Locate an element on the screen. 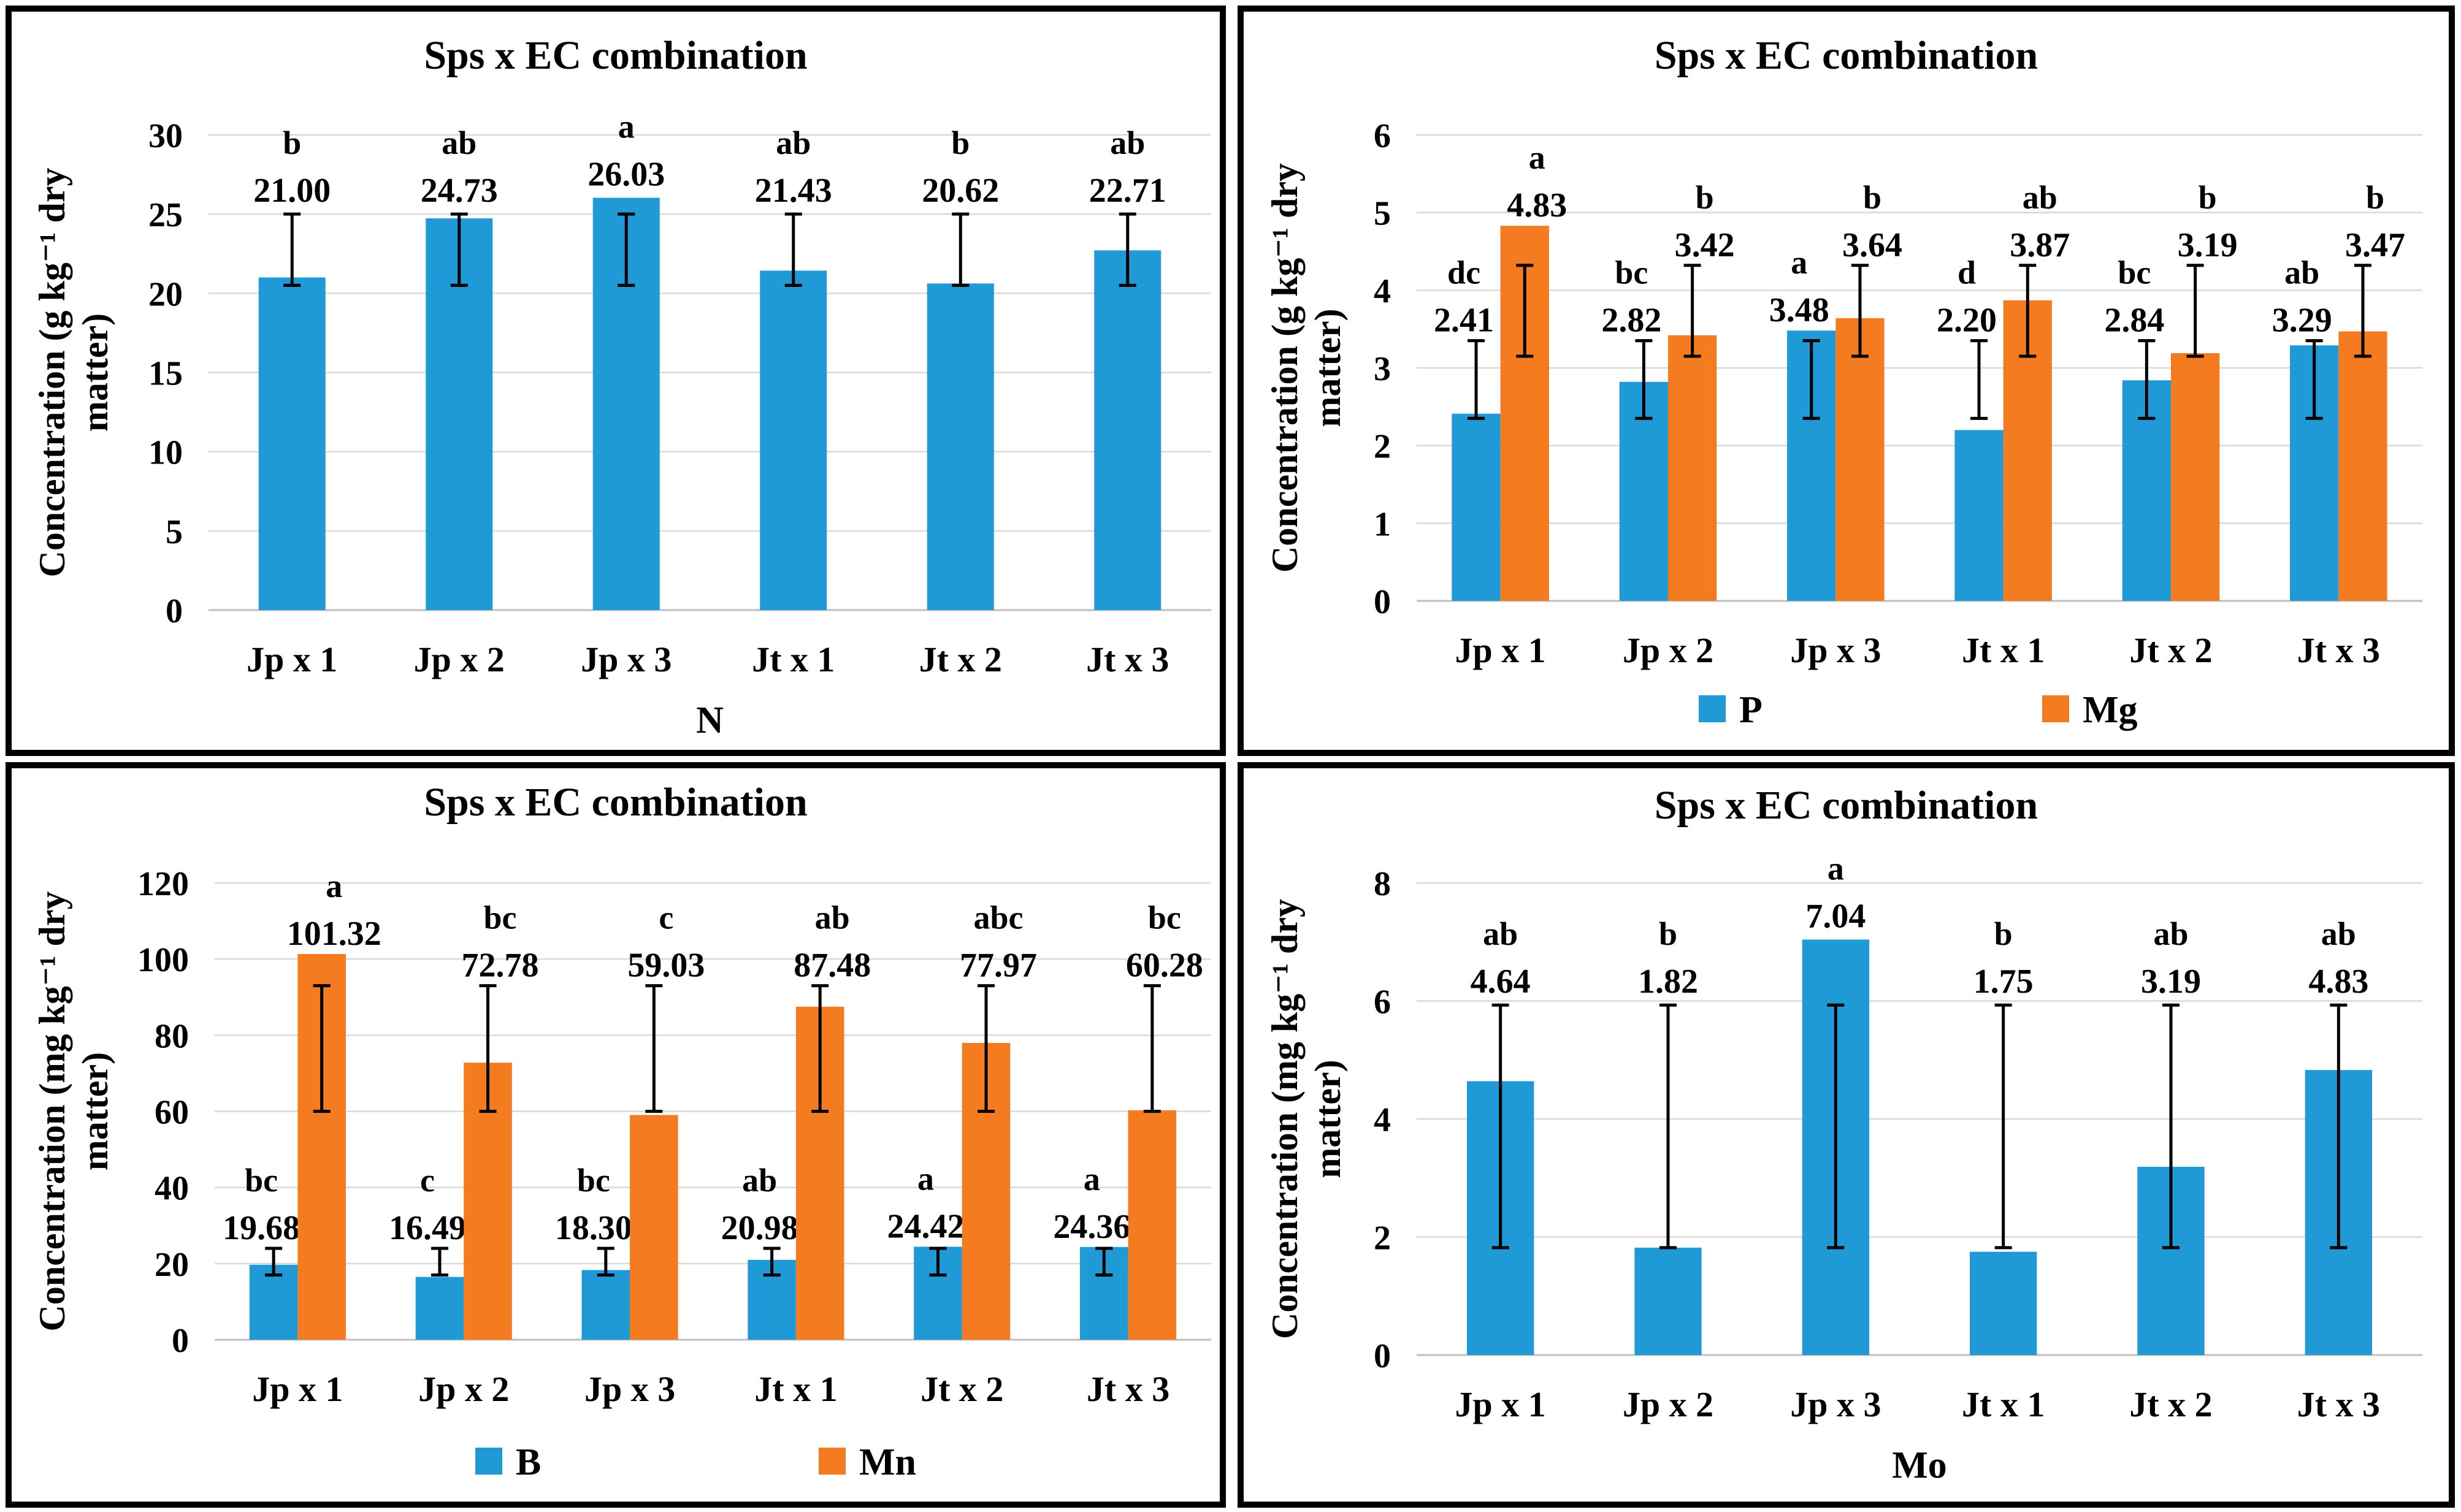 Image resolution: width=2461 pixels, height=1512 pixels. y-tick-label: 4 is located at coordinates (1382, 291).